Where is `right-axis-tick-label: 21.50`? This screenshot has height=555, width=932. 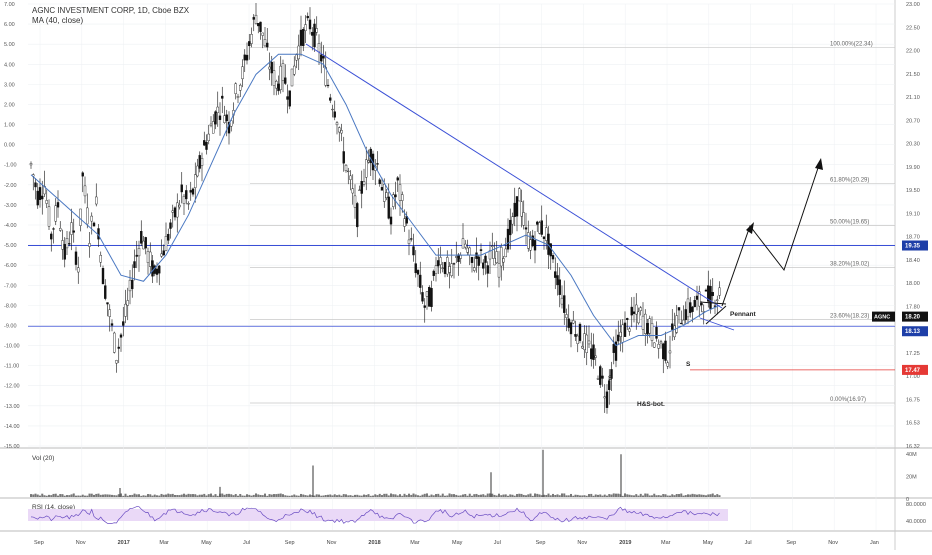 right-axis-tick-label: 21.50 is located at coordinates (913, 75).